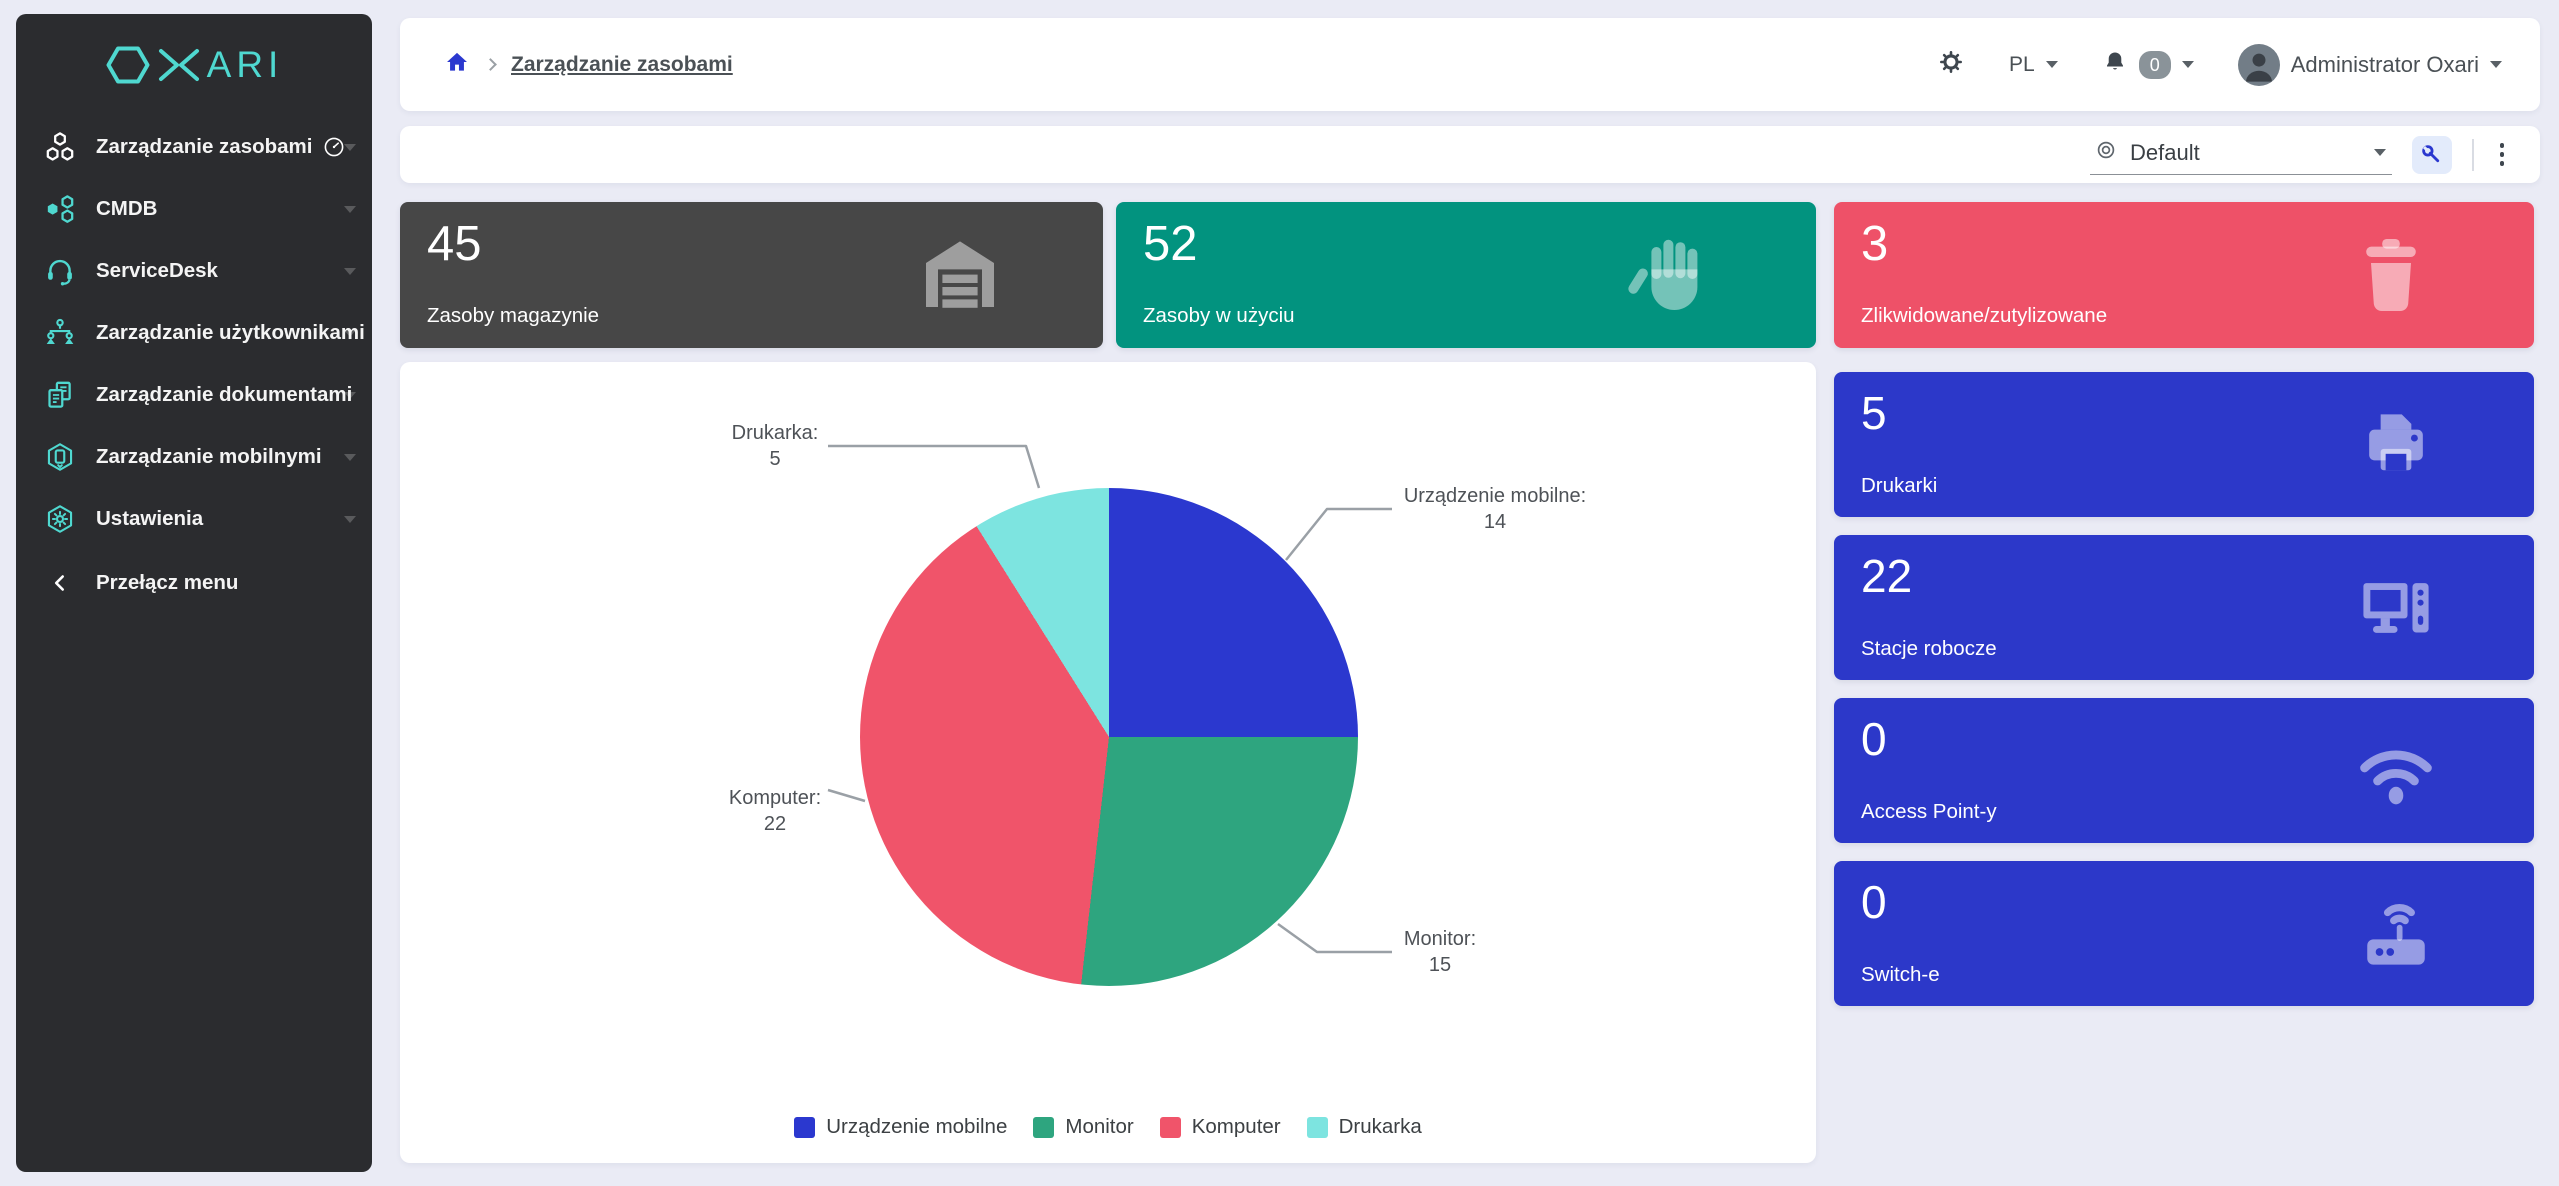 Image resolution: width=2559 pixels, height=1186 pixels. What do you see at coordinates (60, 583) in the screenshot?
I see `chevron-left-icon` at bounding box center [60, 583].